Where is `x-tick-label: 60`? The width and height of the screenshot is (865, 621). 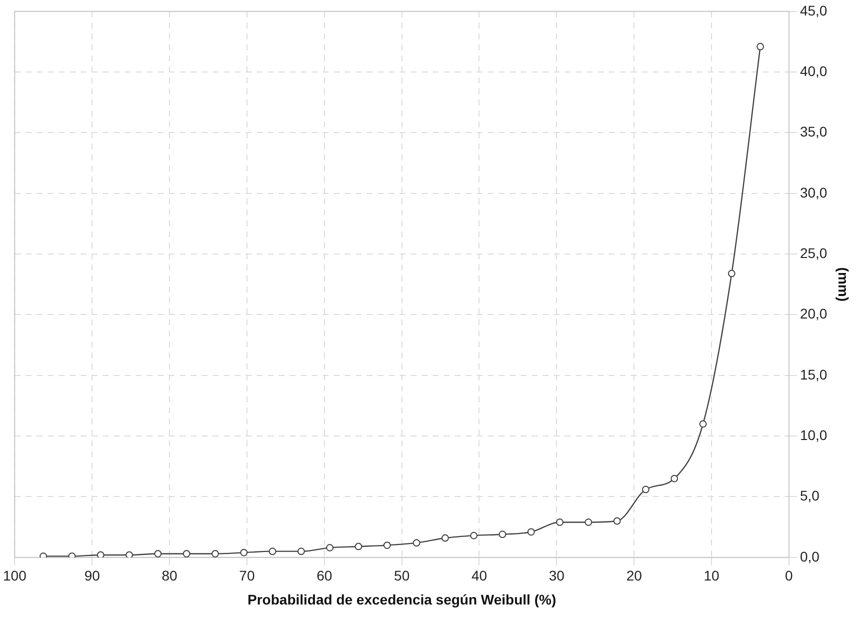 x-tick-label: 60 is located at coordinates (324, 576).